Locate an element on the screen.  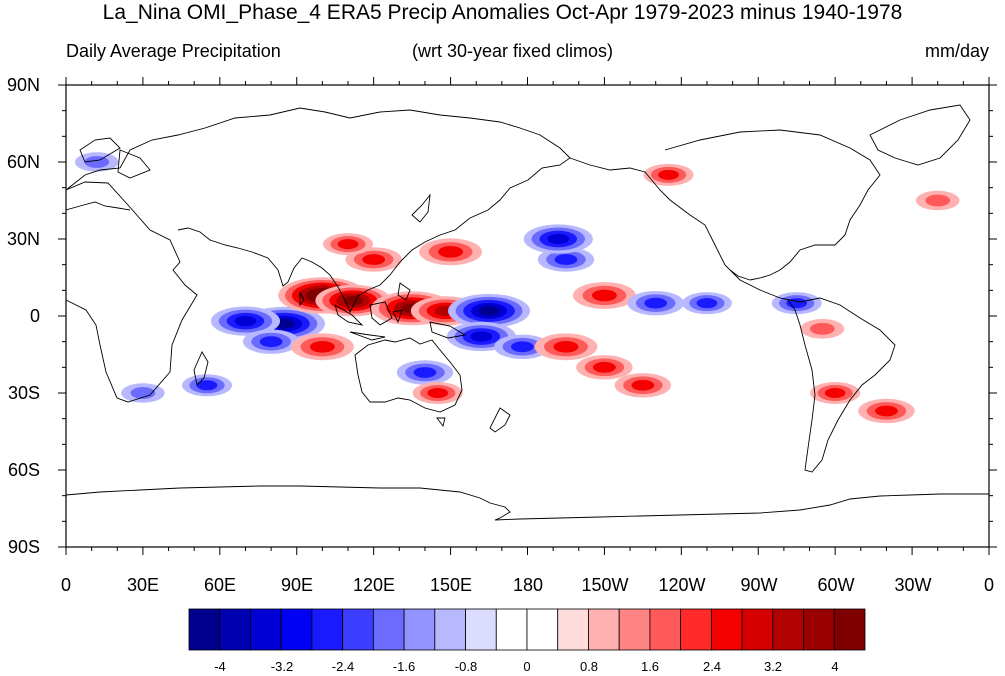
lon-label-60w: 60W is located at coordinates (836, 585).